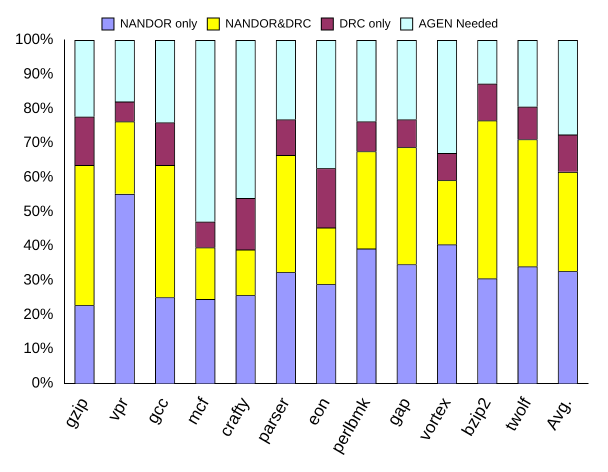 The height and width of the screenshot is (472, 608). Describe the element at coordinates (38, 143) in the screenshot. I see `y-tick-label: 70%` at that location.